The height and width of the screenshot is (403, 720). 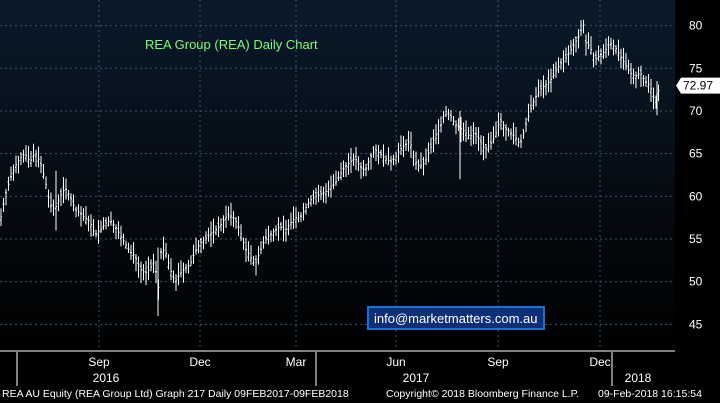 What do you see at coordinates (416, 378) in the screenshot?
I see `x-year-label: 2017` at bounding box center [416, 378].